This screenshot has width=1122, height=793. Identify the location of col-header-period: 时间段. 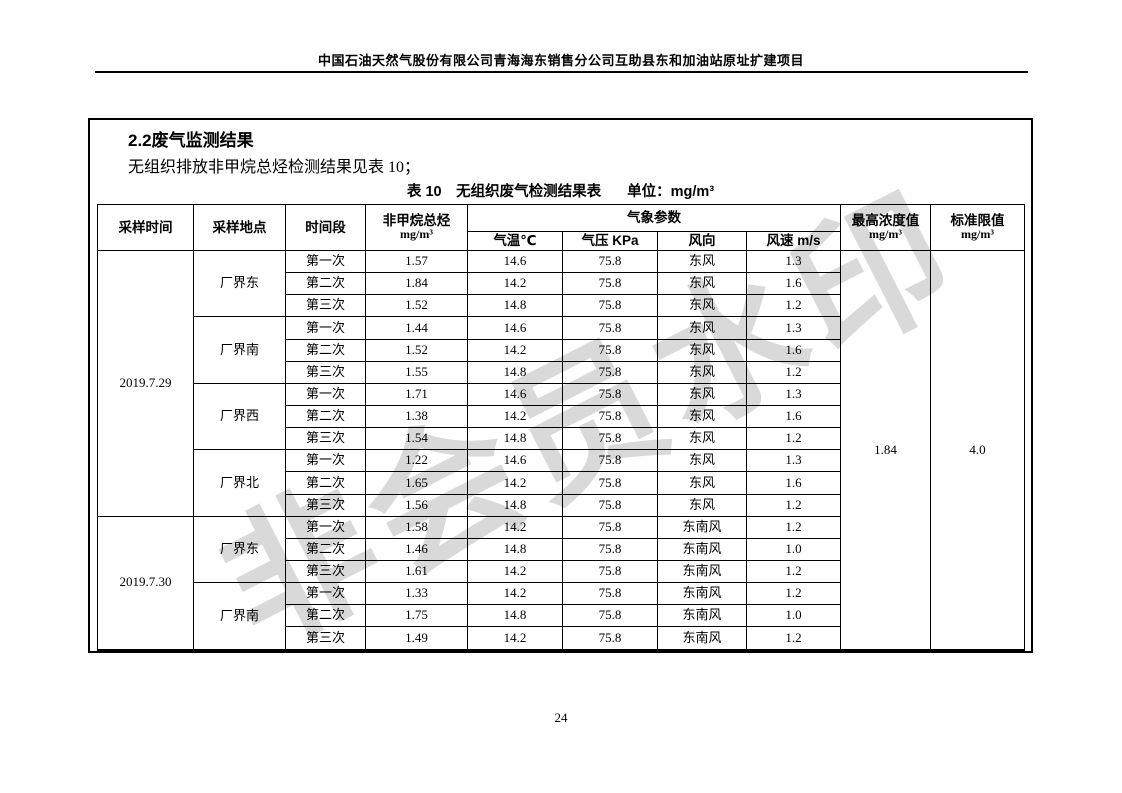
(325, 227).